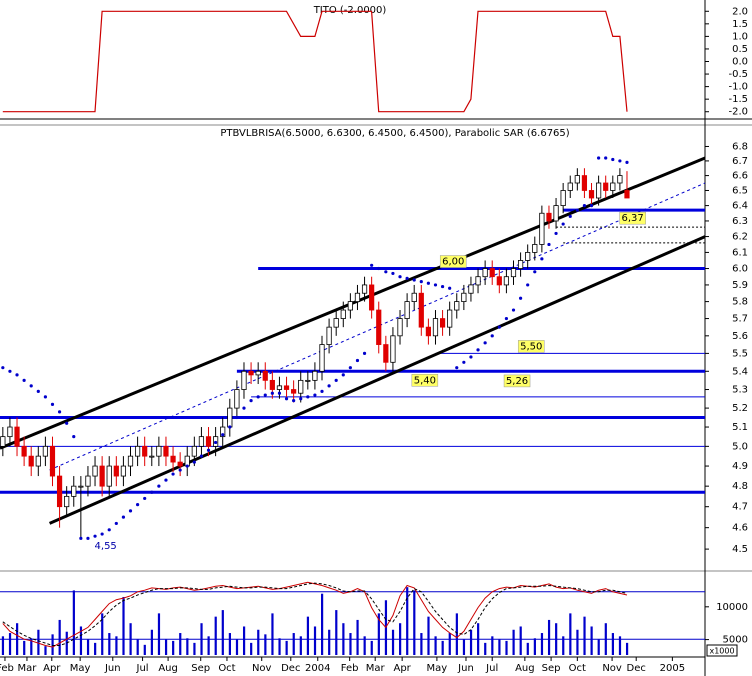  Describe the element at coordinates (740, 549) in the screenshot. I see `y-tick-label: 4.5` at that location.